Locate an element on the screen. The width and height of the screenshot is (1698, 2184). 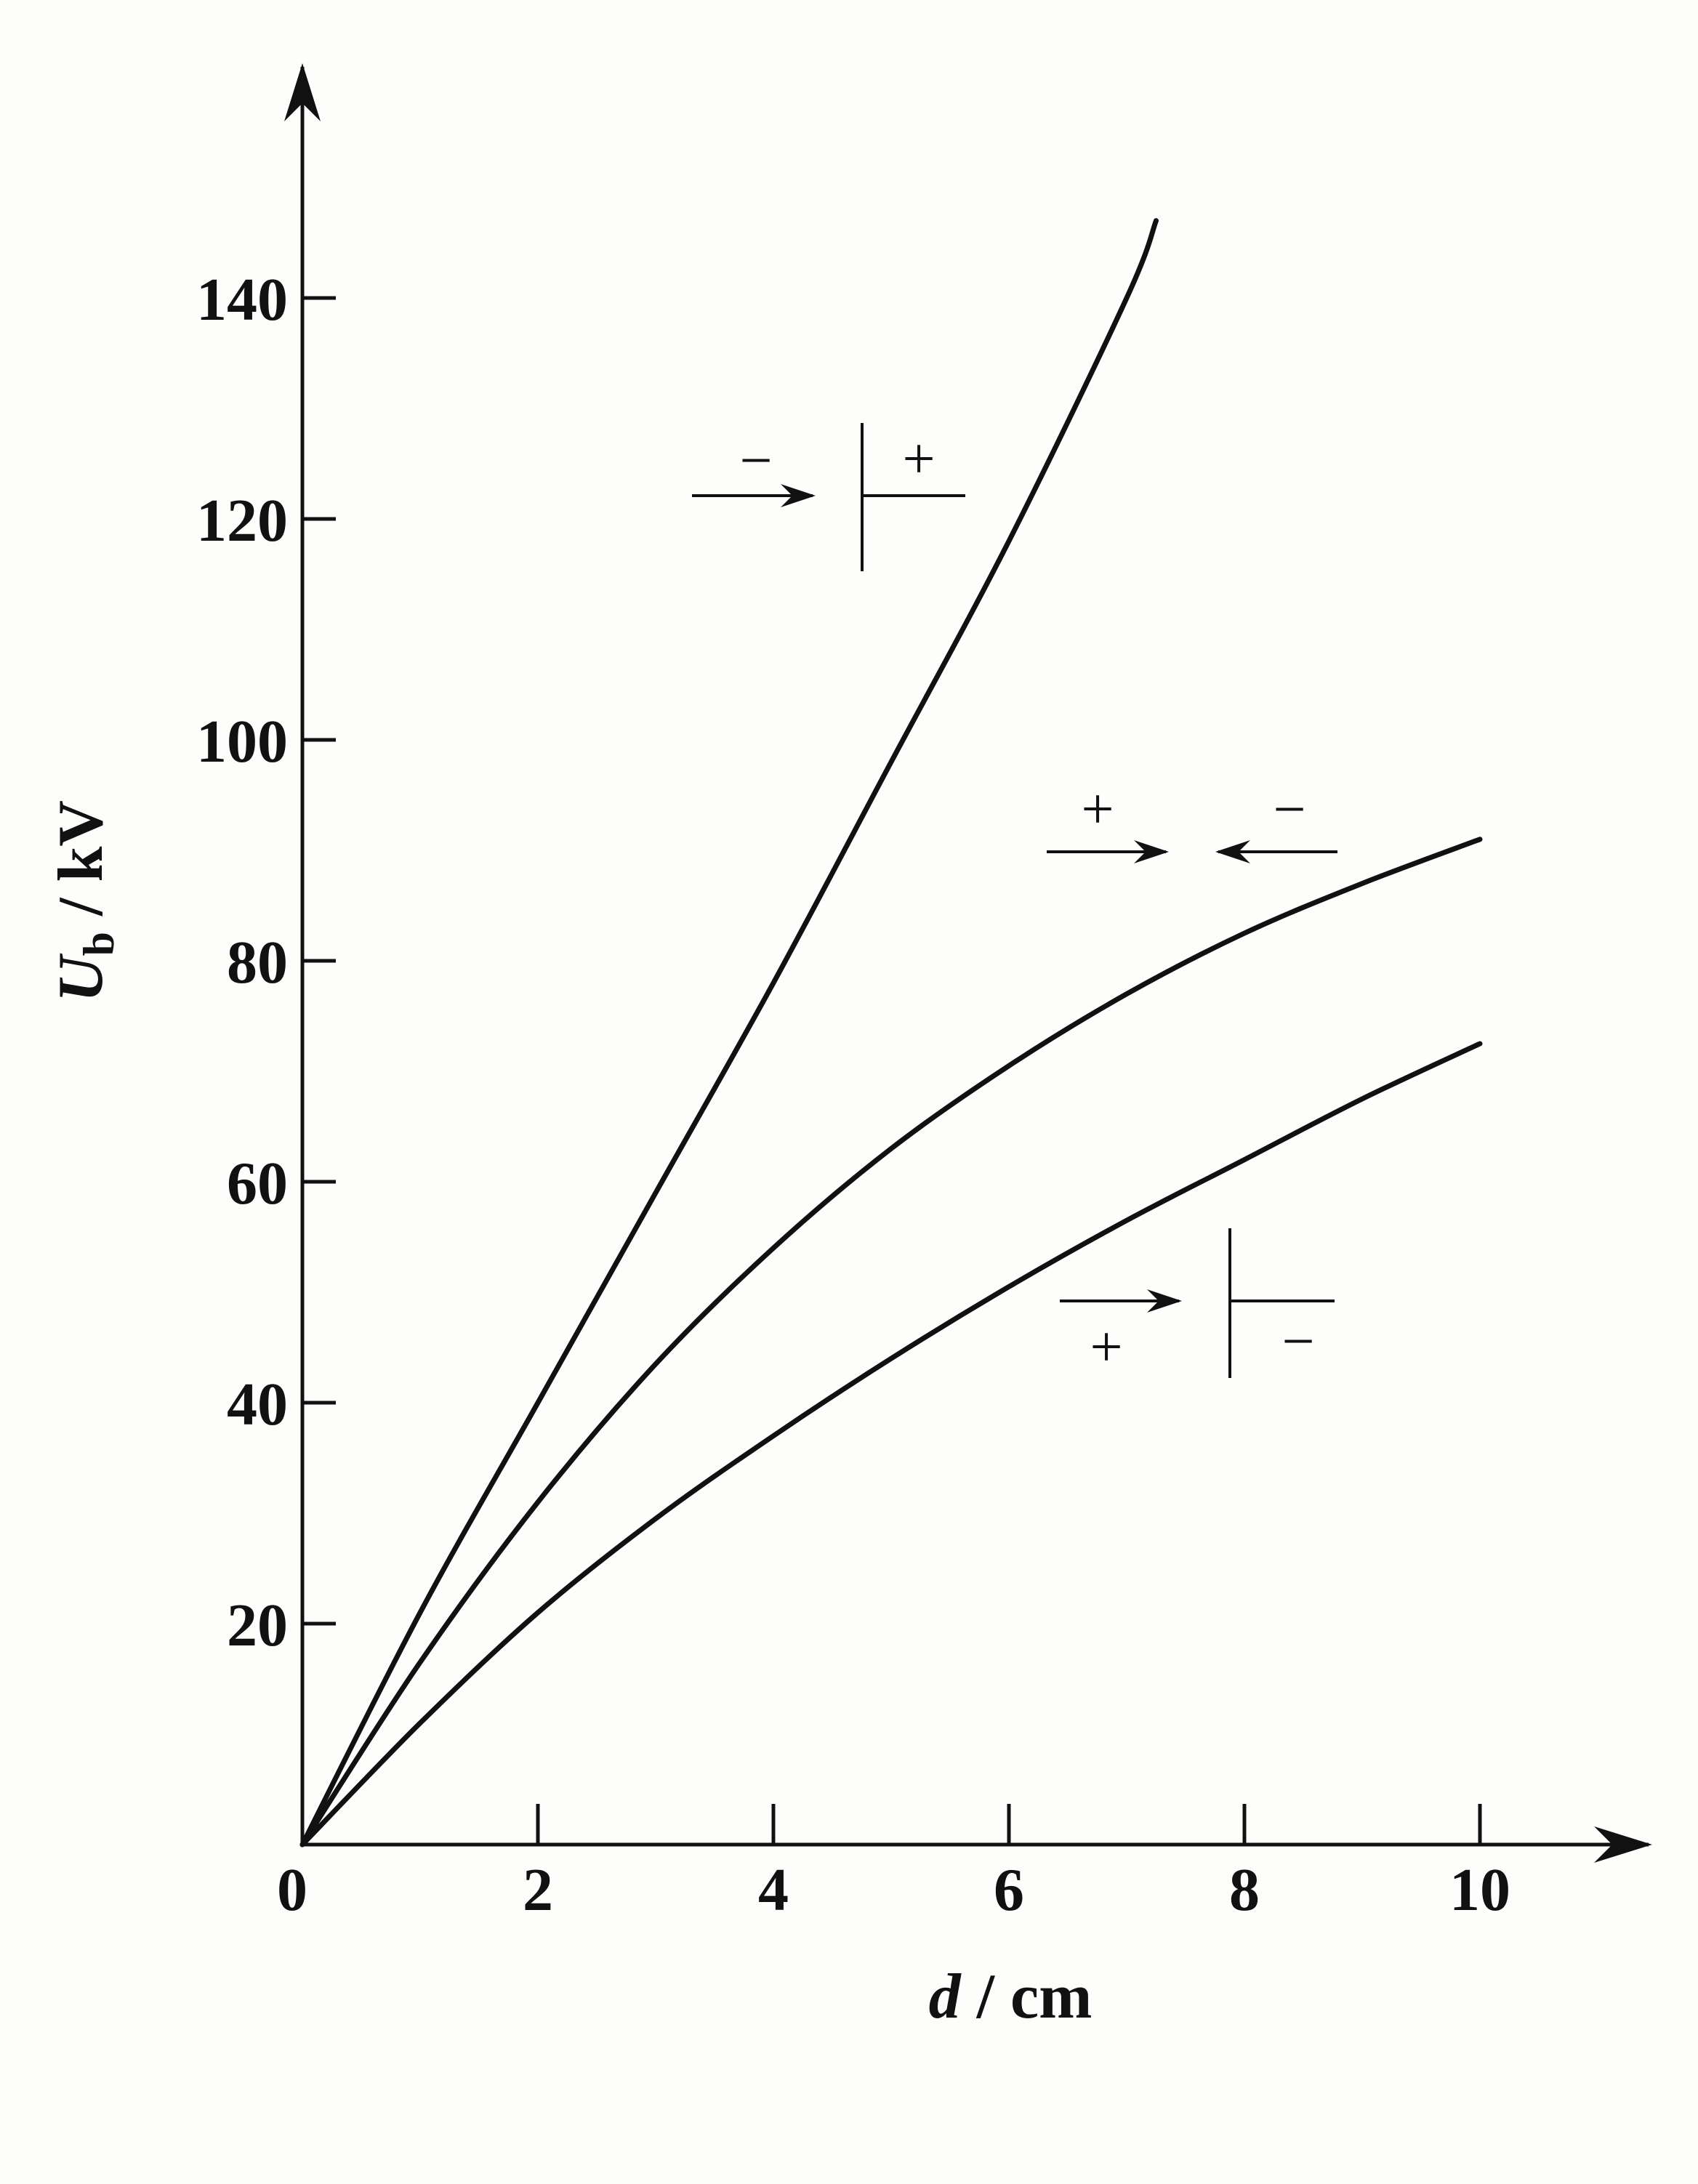
x-ticks: 0 2 4 6 8 10 is located at coordinates (893, 1864).